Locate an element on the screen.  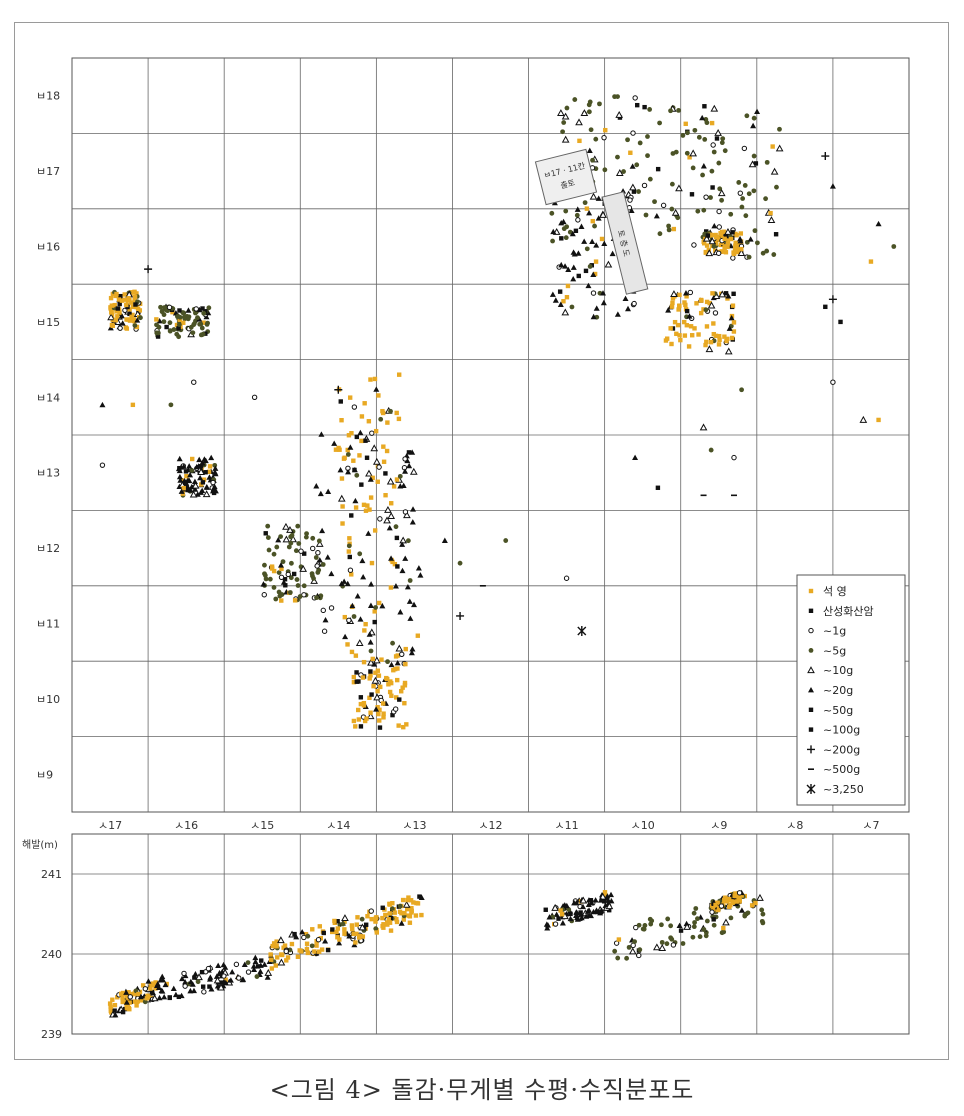
y-tick-label: ㅂ10 is located at coordinates (48, 699).